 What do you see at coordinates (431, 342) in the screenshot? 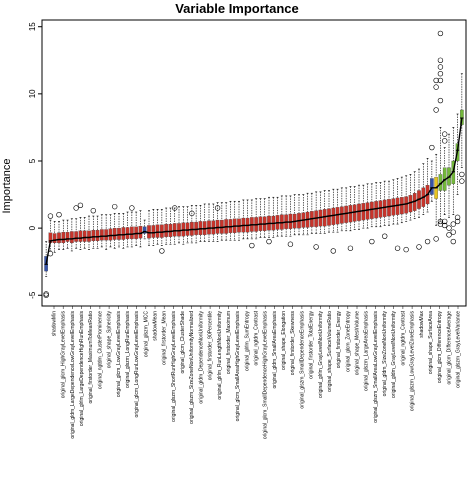
I see `category-label: original_shape_SurfaceArea` at bounding box center [431, 342].